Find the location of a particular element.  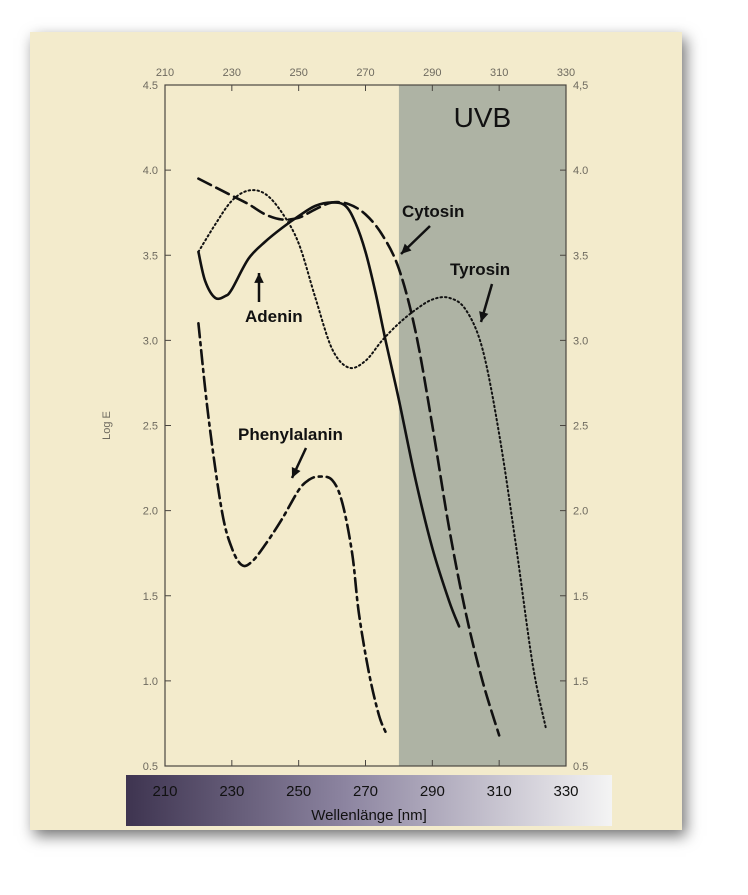

y-tick-label-right: 0.5 is located at coordinates (580, 767).